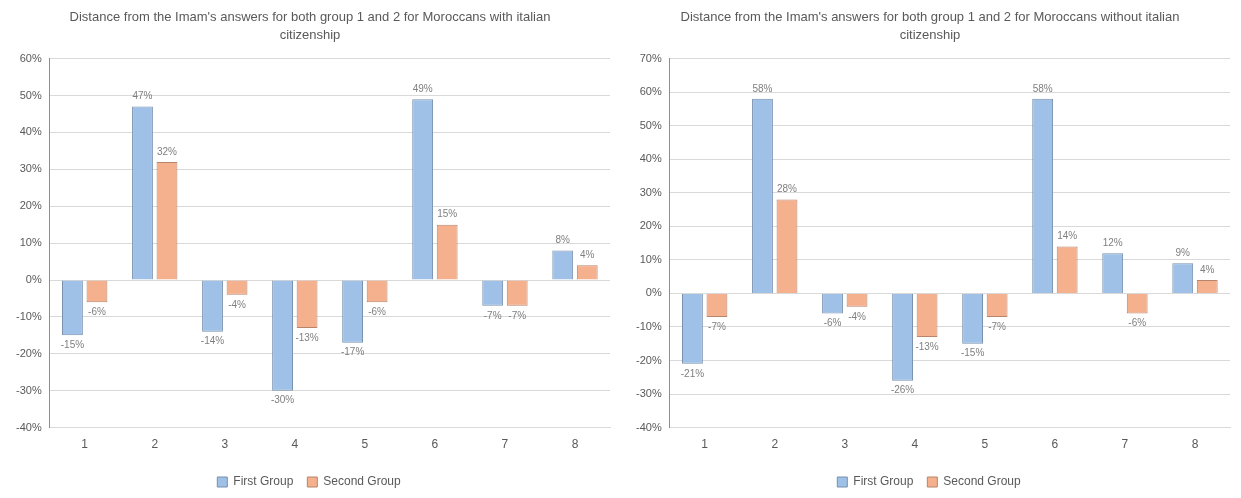 Image resolution: width=1241 pixels, height=498 pixels. Describe the element at coordinates (142, 96) in the screenshot. I see `data-label: 47%` at that location.